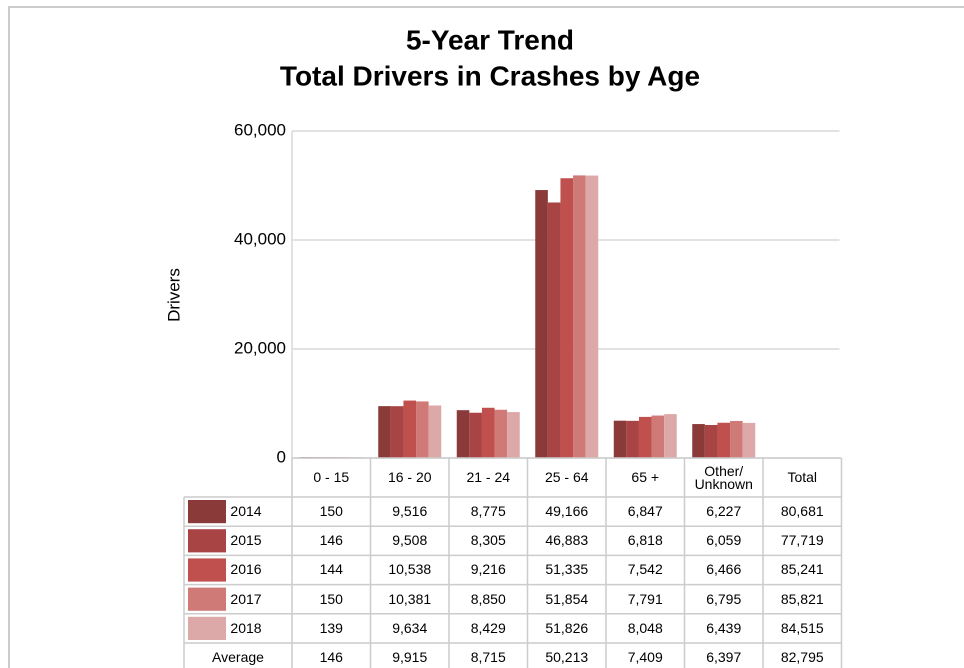 The height and width of the screenshot is (668, 964). Describe the element at coordinates (802, 657) in the screenshot. I see `table-total-text: 82,795` at that location.